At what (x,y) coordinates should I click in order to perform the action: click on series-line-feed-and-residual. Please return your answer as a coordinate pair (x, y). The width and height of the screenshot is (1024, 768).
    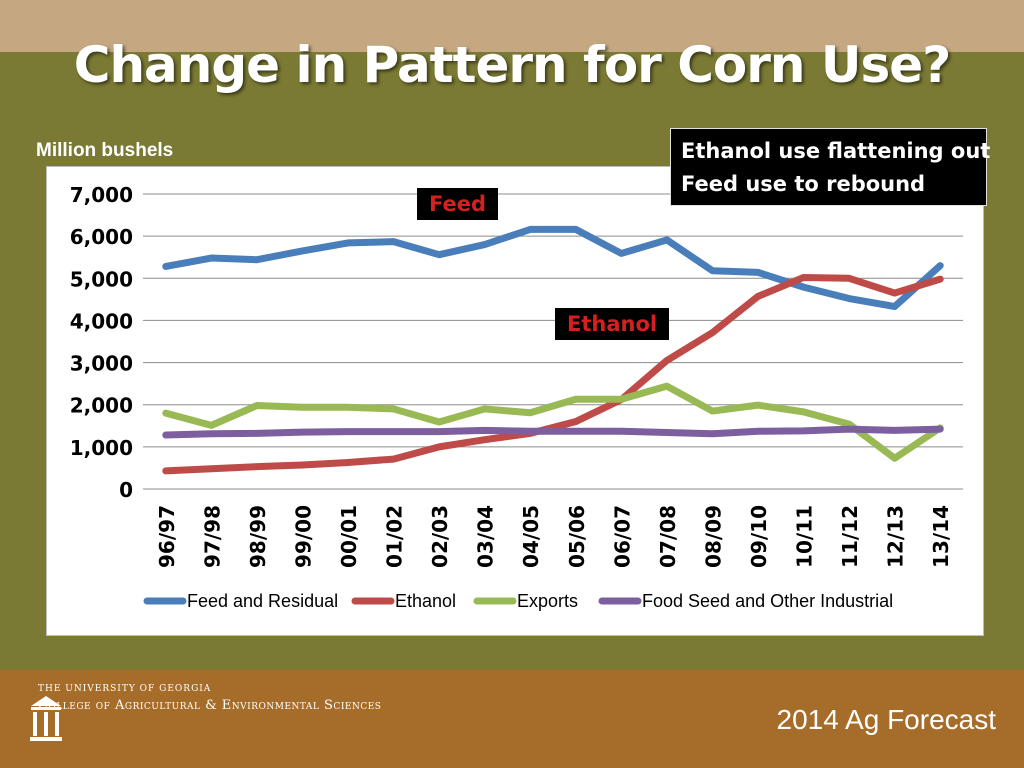
    Looking at the image, I should click on (553, 268).